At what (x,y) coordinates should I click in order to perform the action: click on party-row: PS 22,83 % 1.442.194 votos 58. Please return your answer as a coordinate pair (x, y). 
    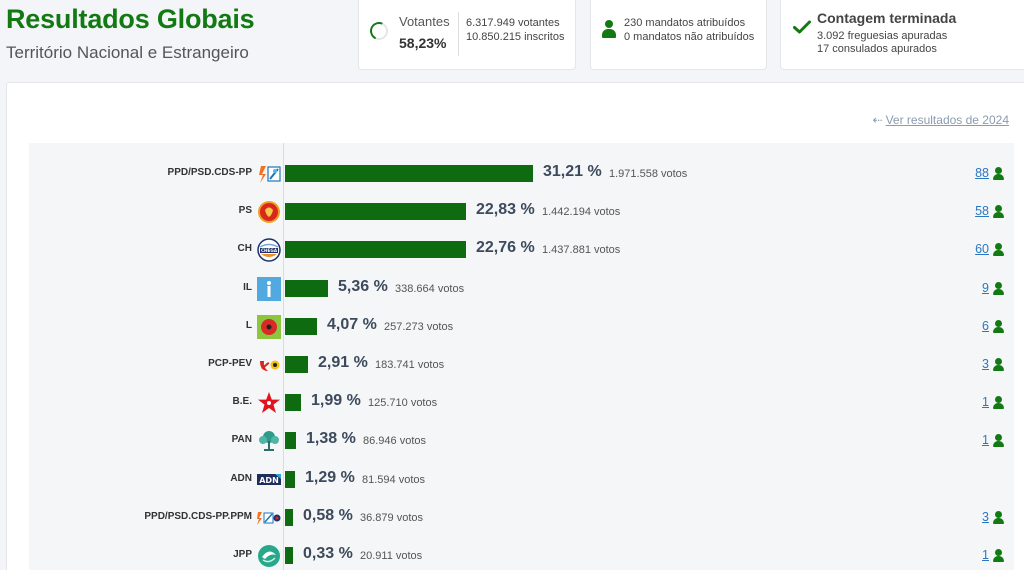
    Looking at the image, I should click on (521, 212).